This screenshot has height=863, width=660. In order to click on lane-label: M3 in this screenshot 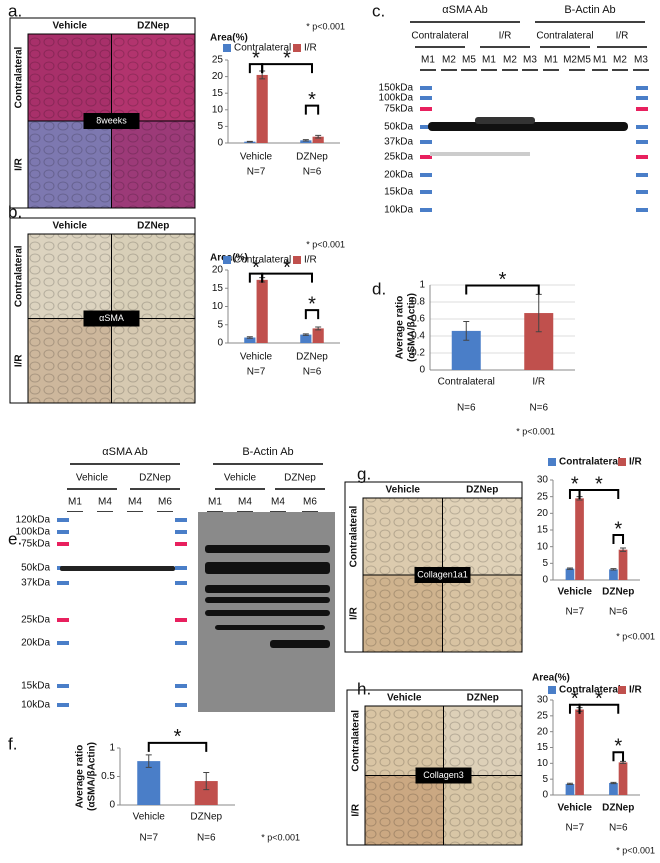, I will do `click(641, 60)`.